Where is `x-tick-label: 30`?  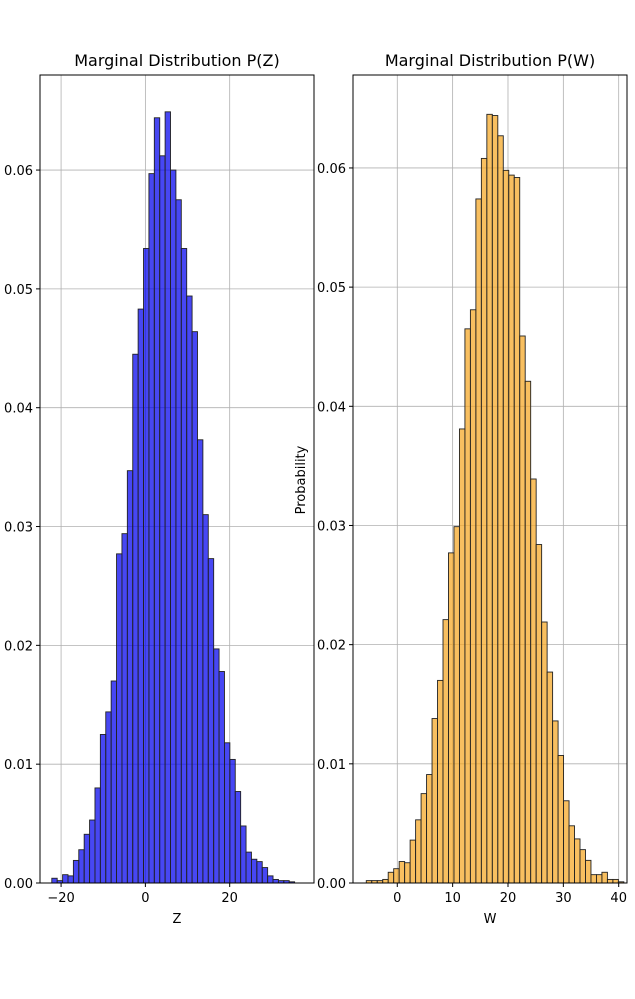 x-tick-label: 30 is located at coordinates (563, 898).